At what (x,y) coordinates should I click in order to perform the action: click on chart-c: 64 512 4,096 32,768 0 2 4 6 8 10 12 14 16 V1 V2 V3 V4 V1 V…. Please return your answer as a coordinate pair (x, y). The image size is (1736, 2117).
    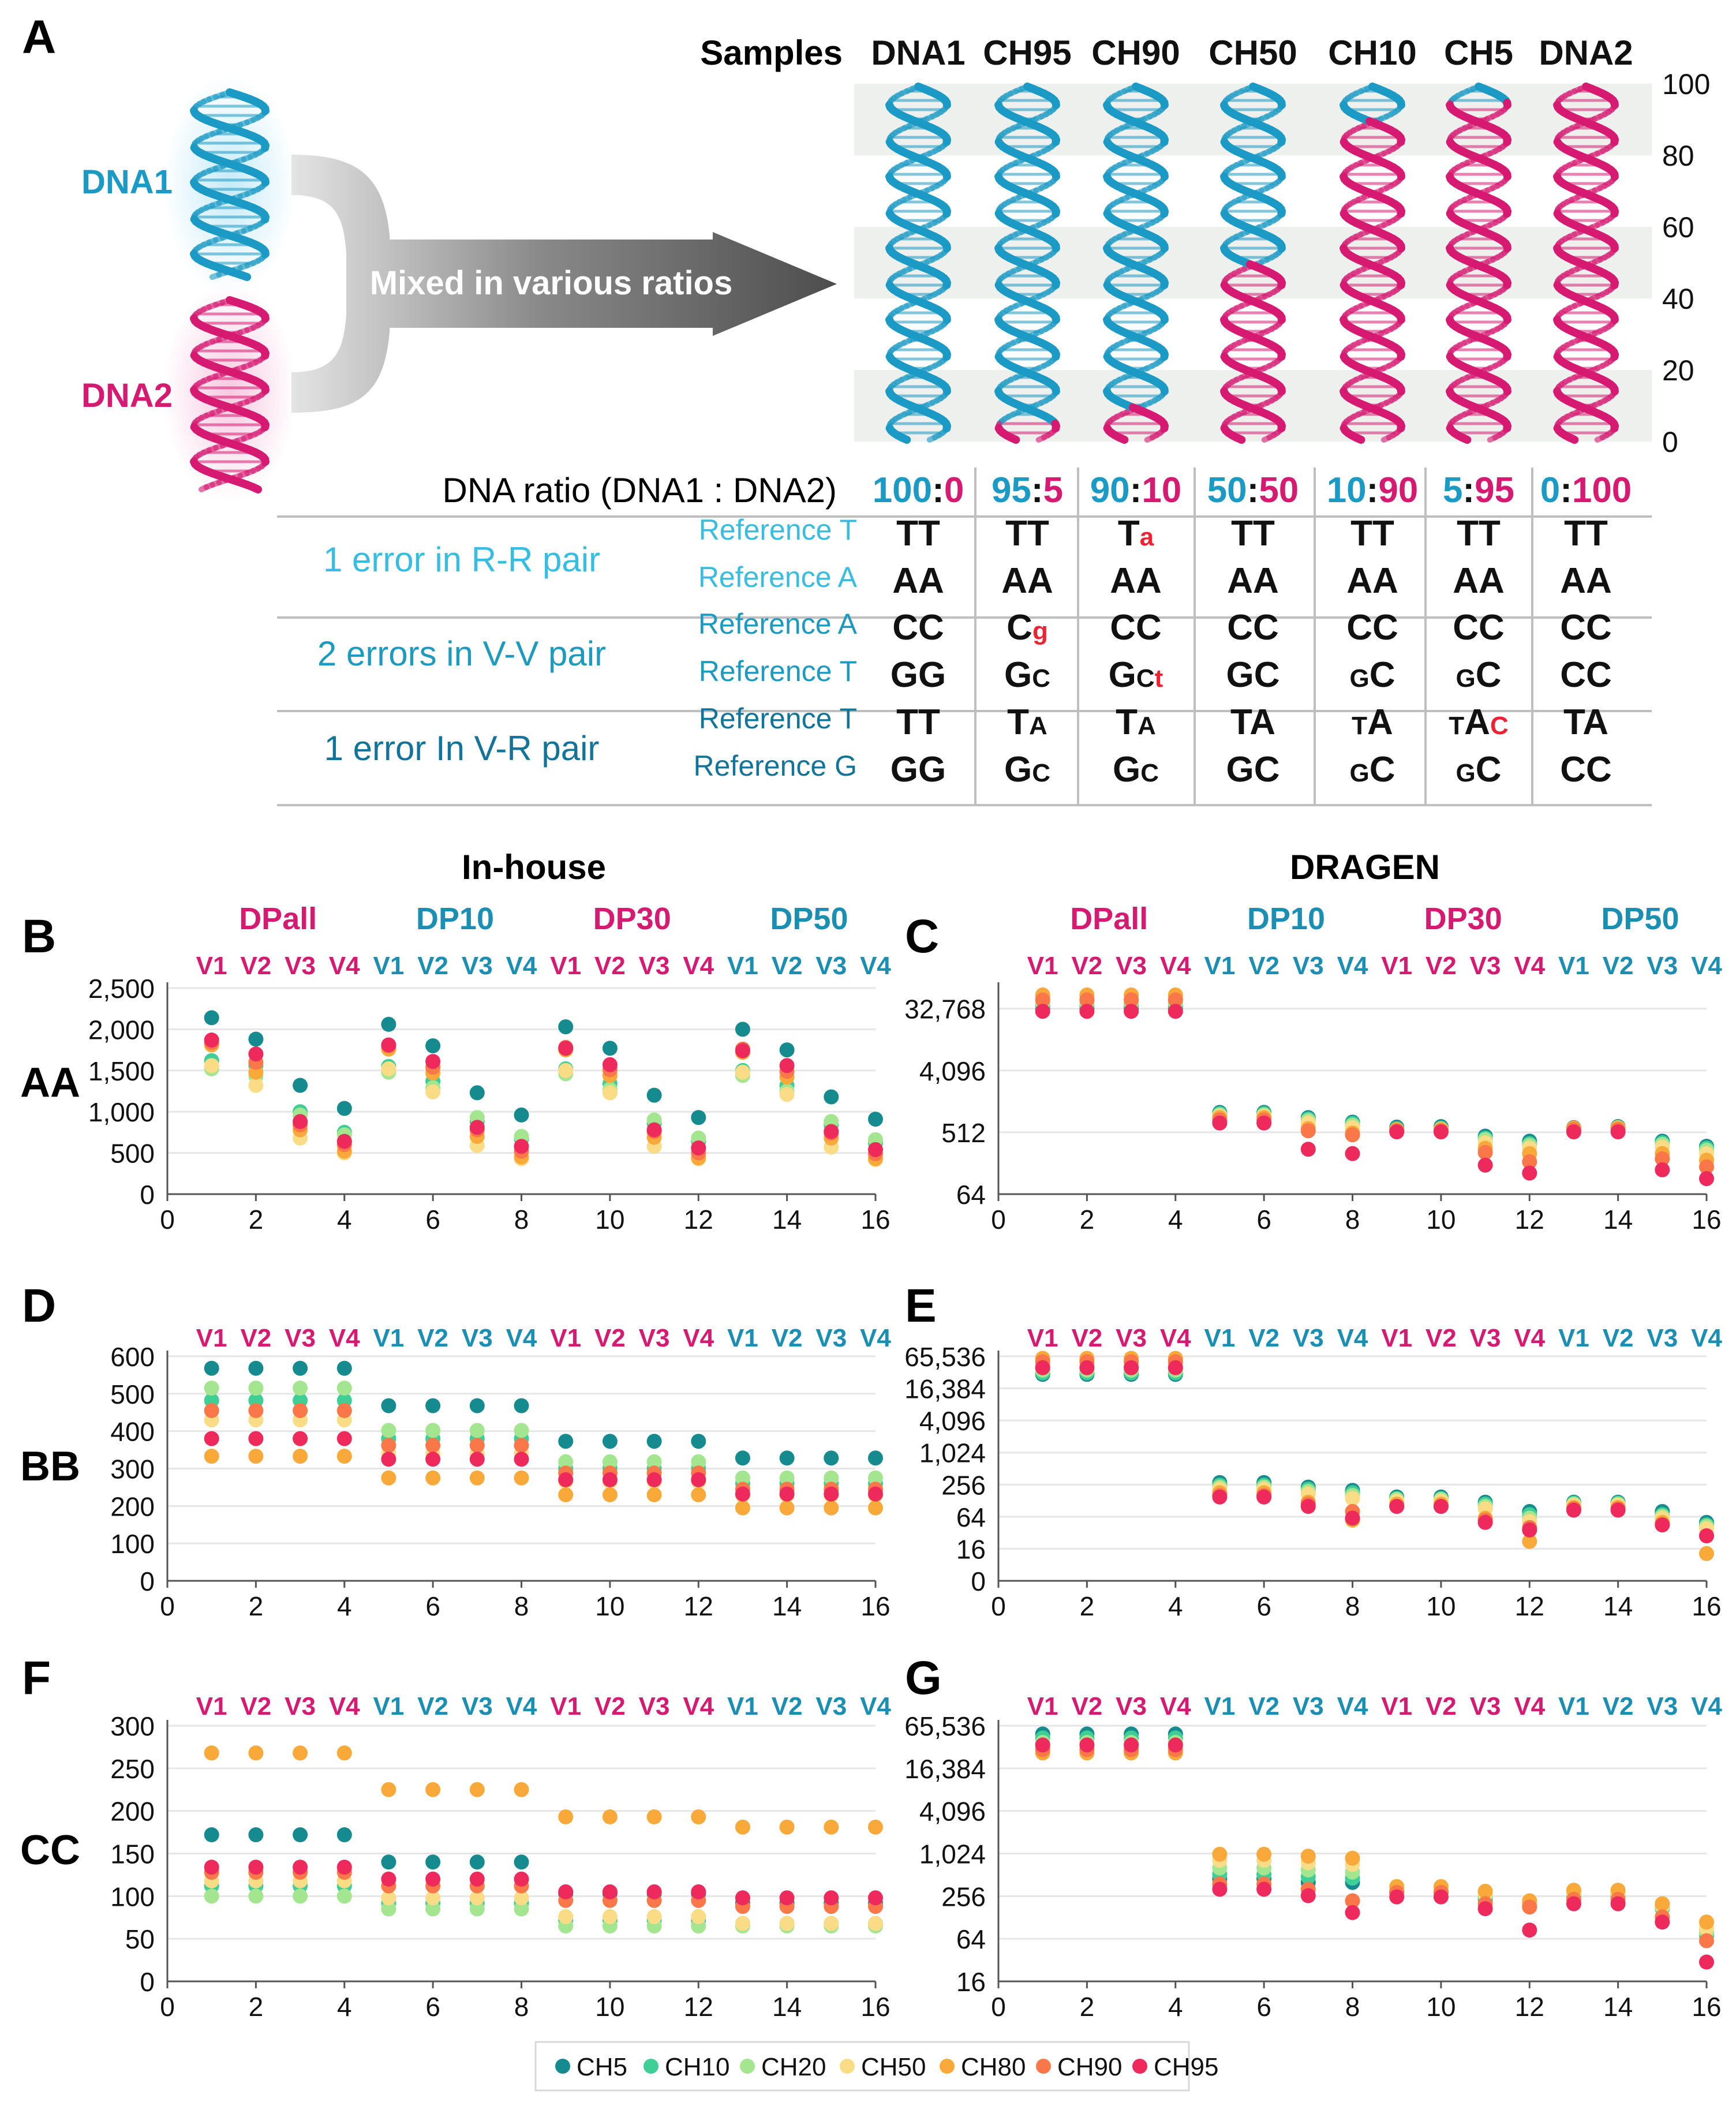
    Looking at the image, I should click on (1313, 1068).